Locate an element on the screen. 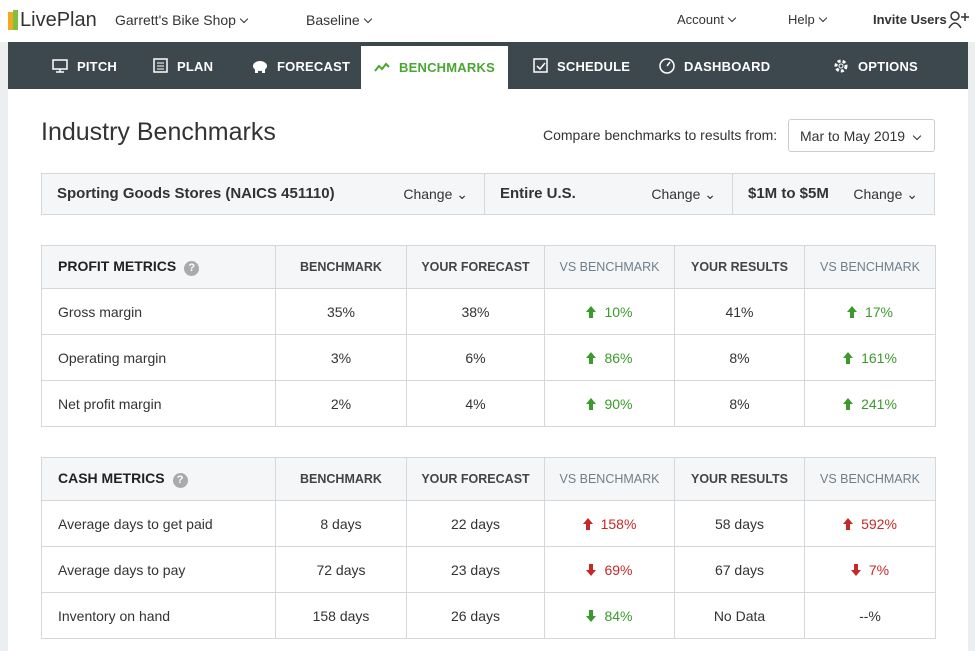 The height and width of the screenshot is (651, 975). cell: 26 days is located at coordinates (475, 615).